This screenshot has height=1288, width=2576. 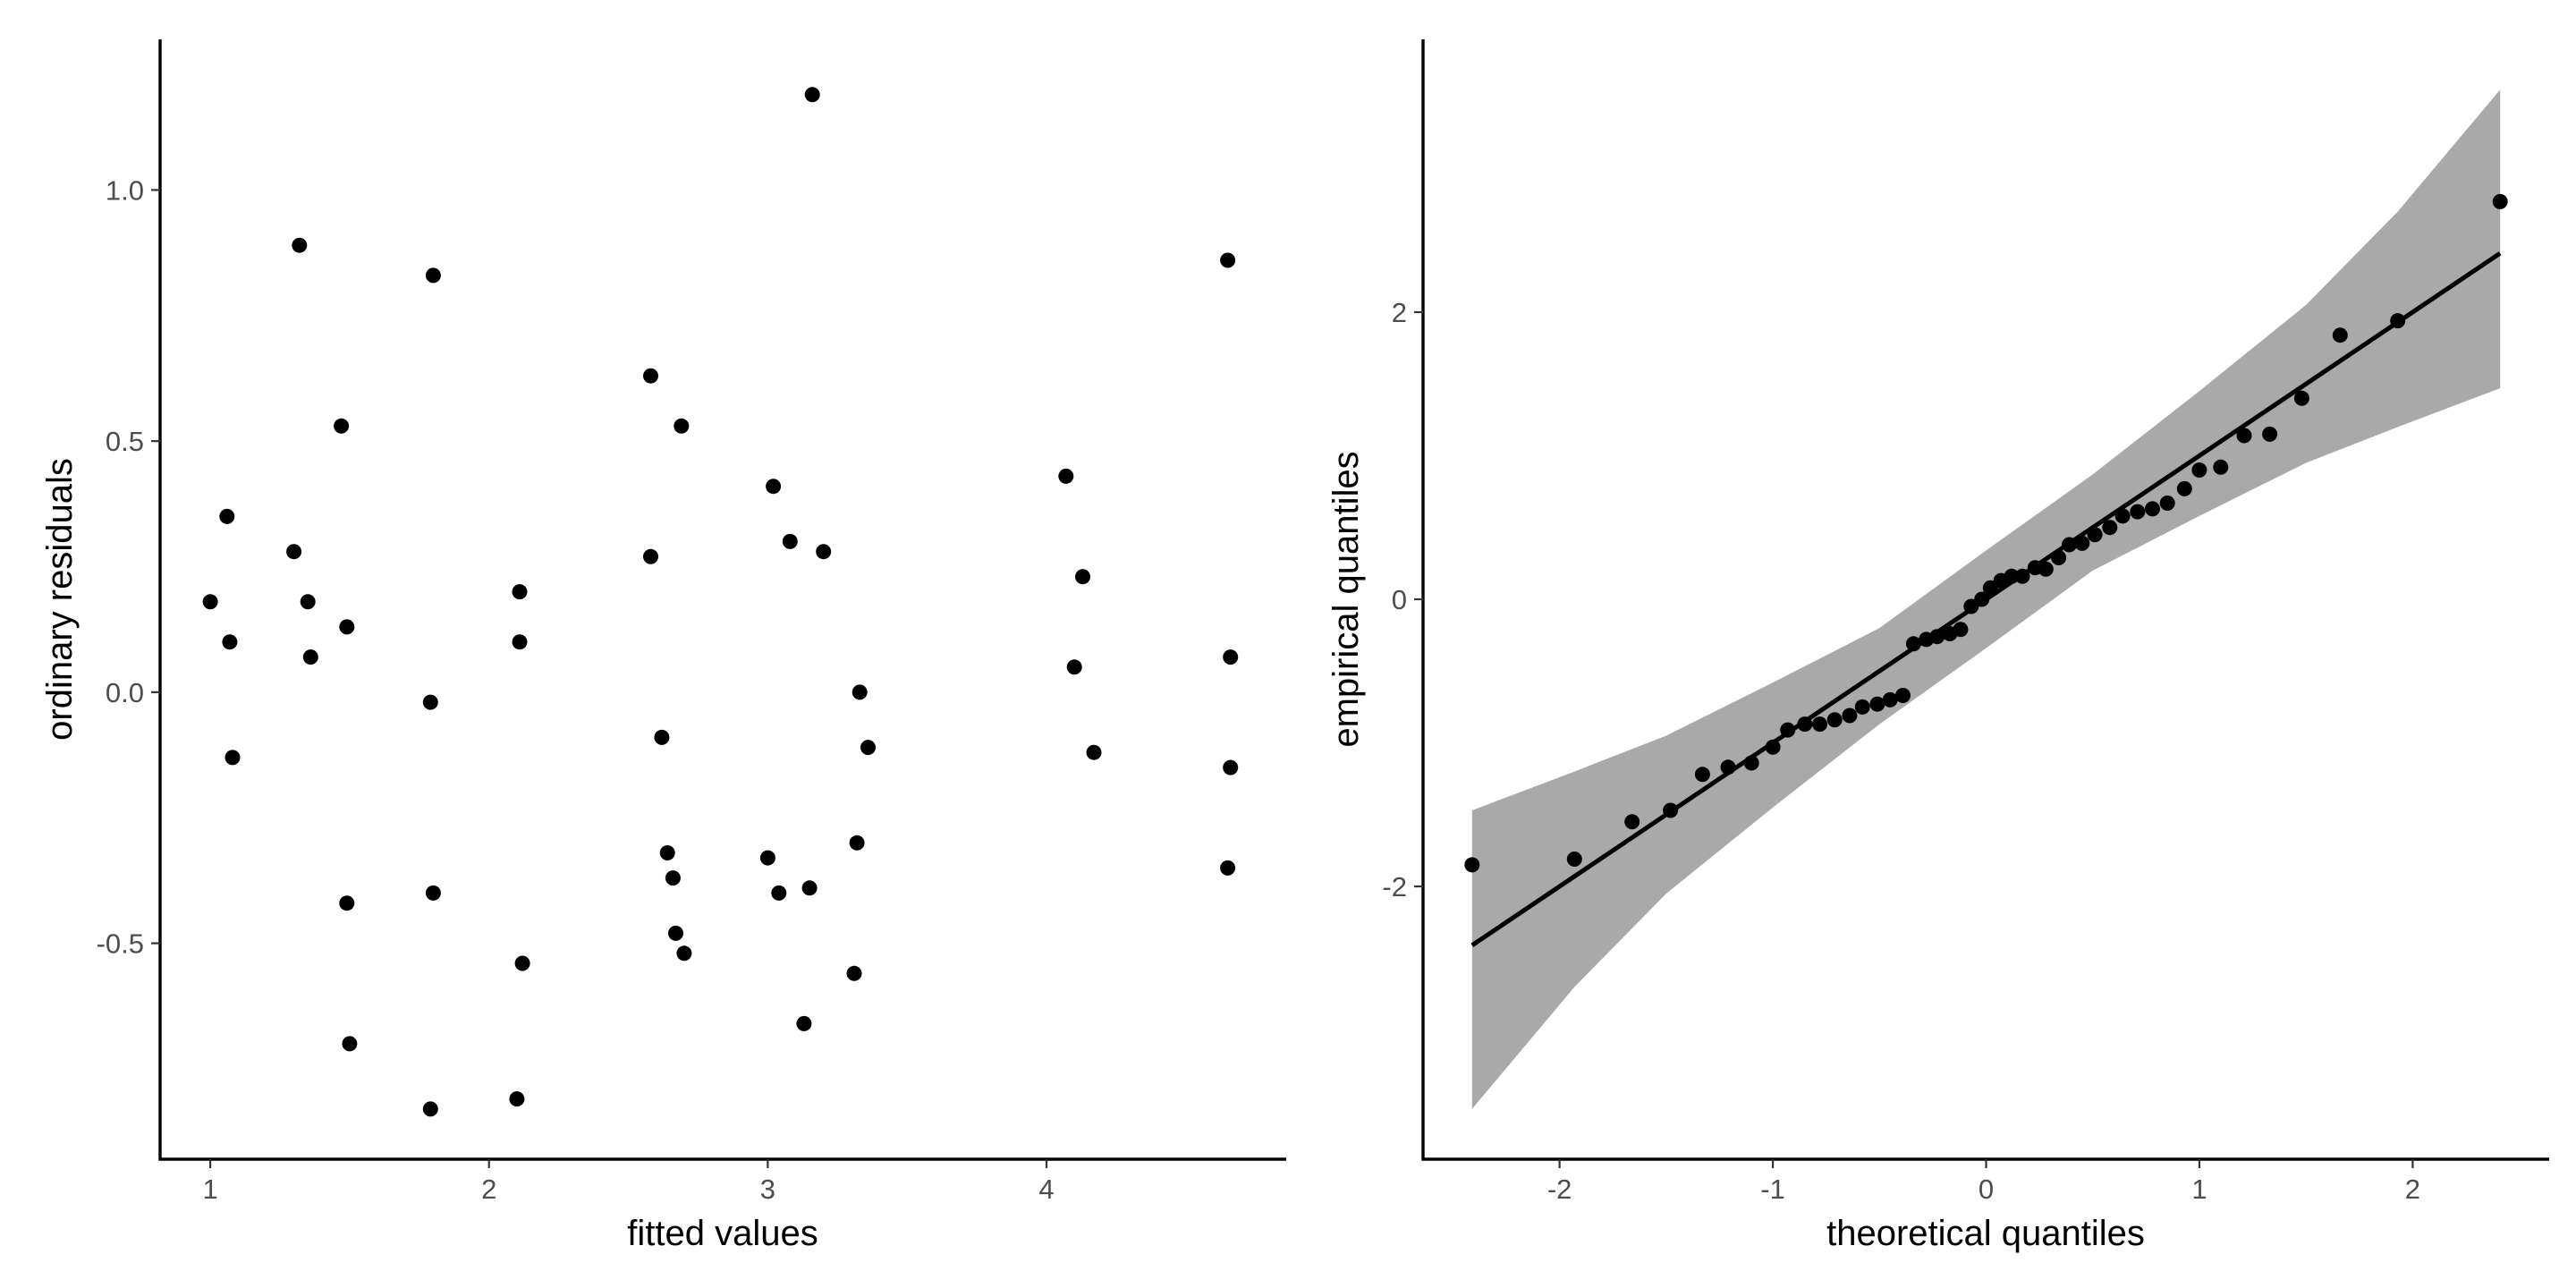 What do you see at coordinates (120, 944) in the screenshot?
I see `residuals-y-tick-label-1: -0.5` at bounding box center [120, 944].